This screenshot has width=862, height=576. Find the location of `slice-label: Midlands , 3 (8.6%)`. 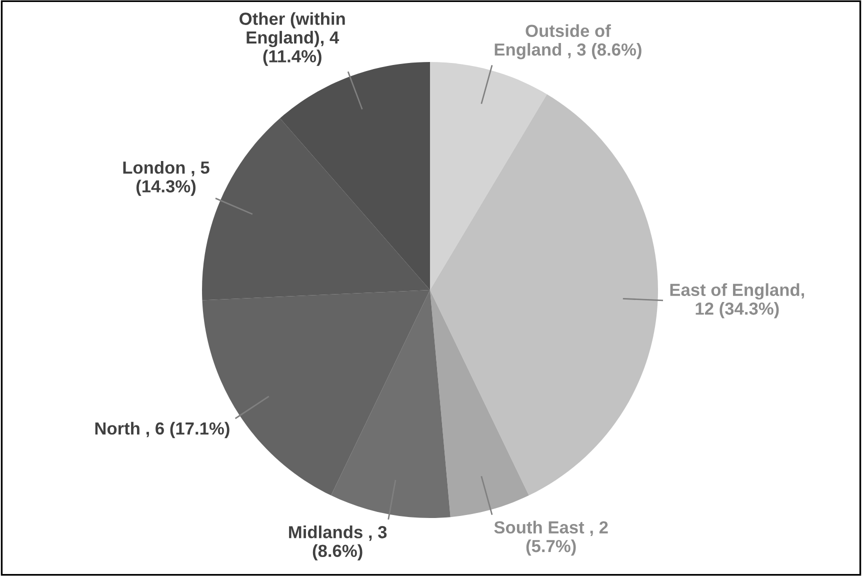

slice-label: Midlands , 3 (8.6%) is located at coordinates (338, 543).